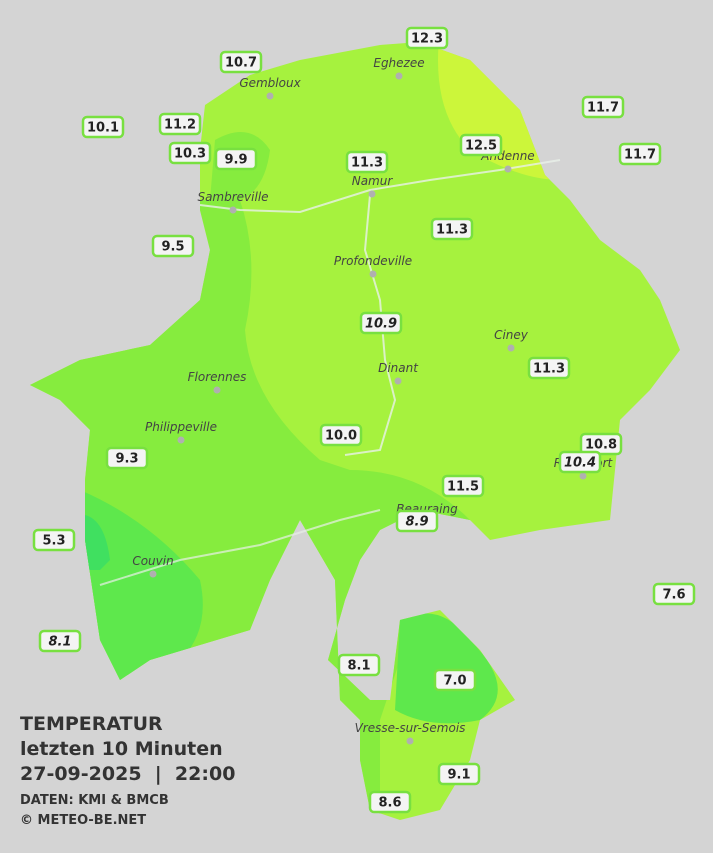 The width and height of the screenshot is (713, 853). What do you see at coordinates (398, 63) in the screenshot?
I see `city-label: Eghezee` at bounding box center [398, 63].